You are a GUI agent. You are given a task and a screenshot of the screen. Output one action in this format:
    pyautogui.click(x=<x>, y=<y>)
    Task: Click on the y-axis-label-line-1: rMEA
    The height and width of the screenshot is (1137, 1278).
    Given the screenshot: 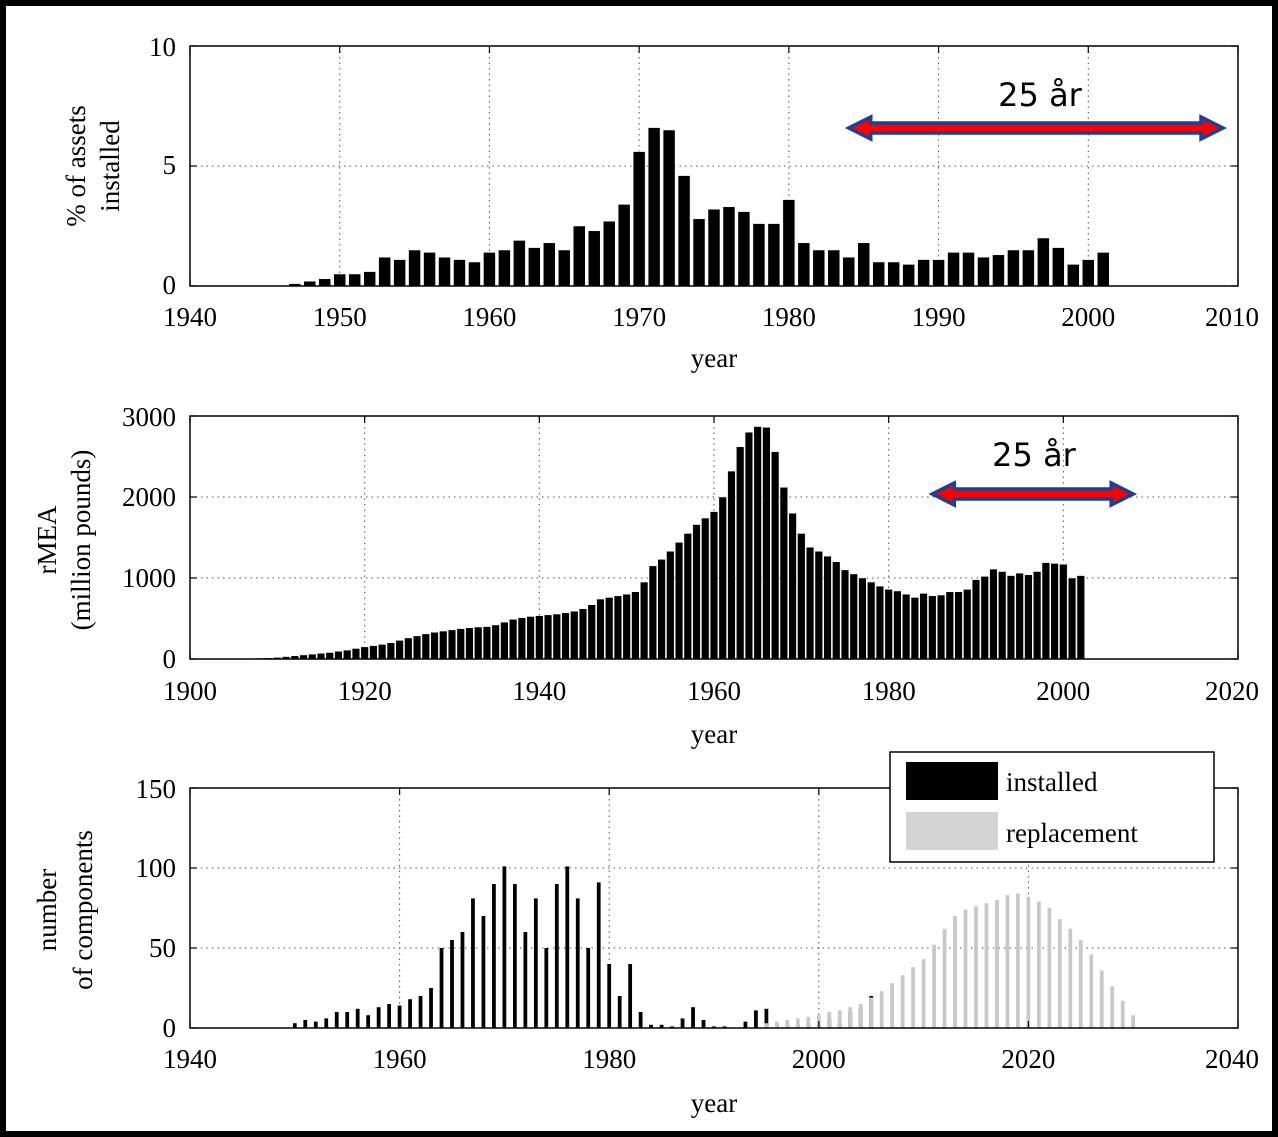 What is the action you would take?
    pyautogui.click(x=47, y=539)
    